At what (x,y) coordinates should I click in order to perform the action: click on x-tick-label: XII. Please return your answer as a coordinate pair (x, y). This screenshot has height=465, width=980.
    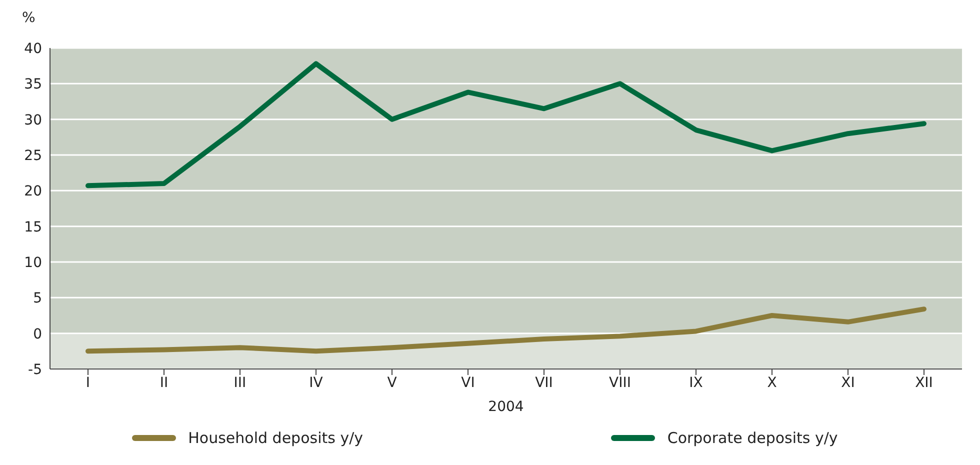
    Looking at the image, I should click on (924, 382).